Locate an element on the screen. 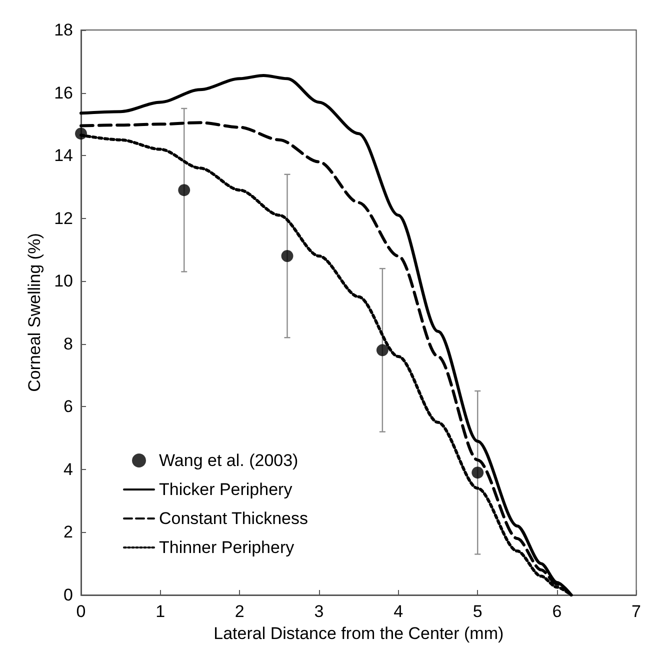 The width and height of the screenshot is (652, 664). x-tick-label: 4 is located at coordinates (399, 611).